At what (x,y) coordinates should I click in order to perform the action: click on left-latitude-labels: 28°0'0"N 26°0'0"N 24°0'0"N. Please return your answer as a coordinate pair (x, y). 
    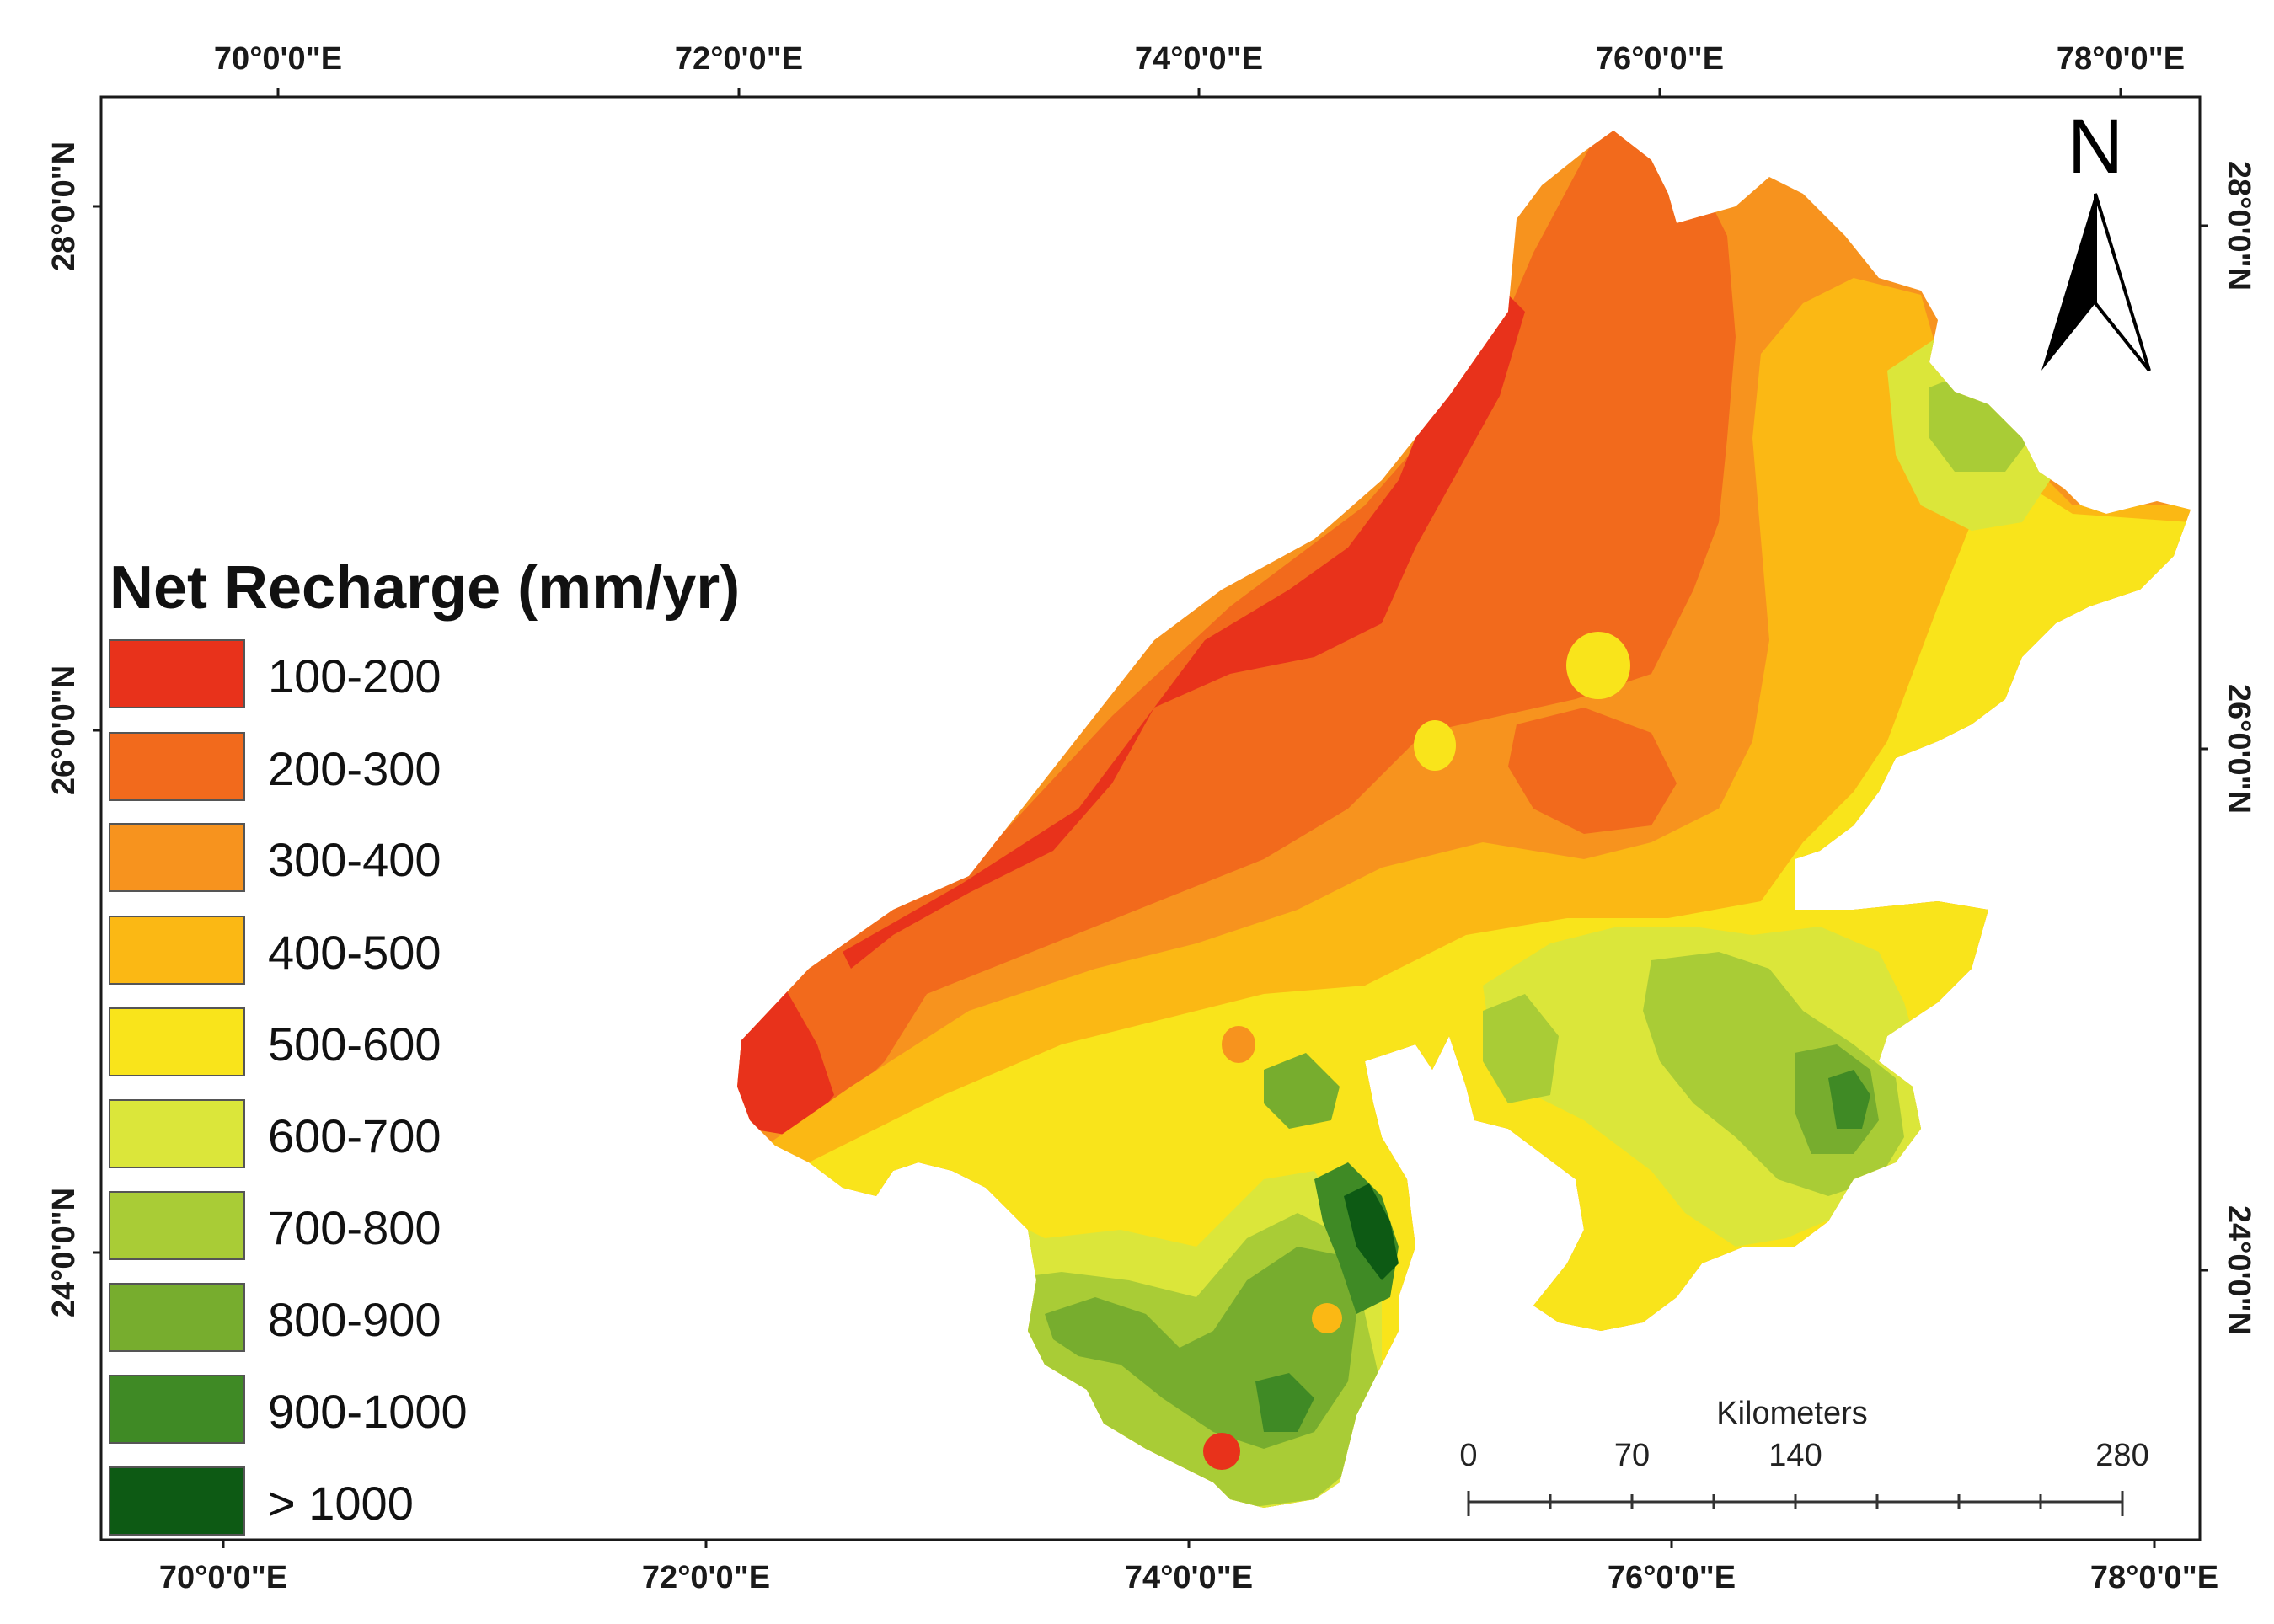
    Looking at the image, I should click on (64, 729).